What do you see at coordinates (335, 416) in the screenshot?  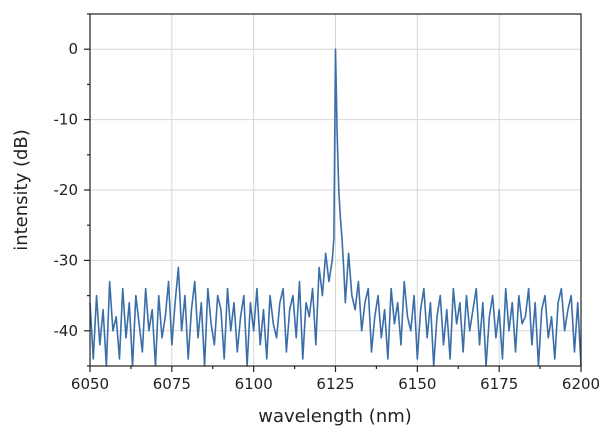 I see `x-axis-title: wavelength (nm)` at bounding box center [335, 416].